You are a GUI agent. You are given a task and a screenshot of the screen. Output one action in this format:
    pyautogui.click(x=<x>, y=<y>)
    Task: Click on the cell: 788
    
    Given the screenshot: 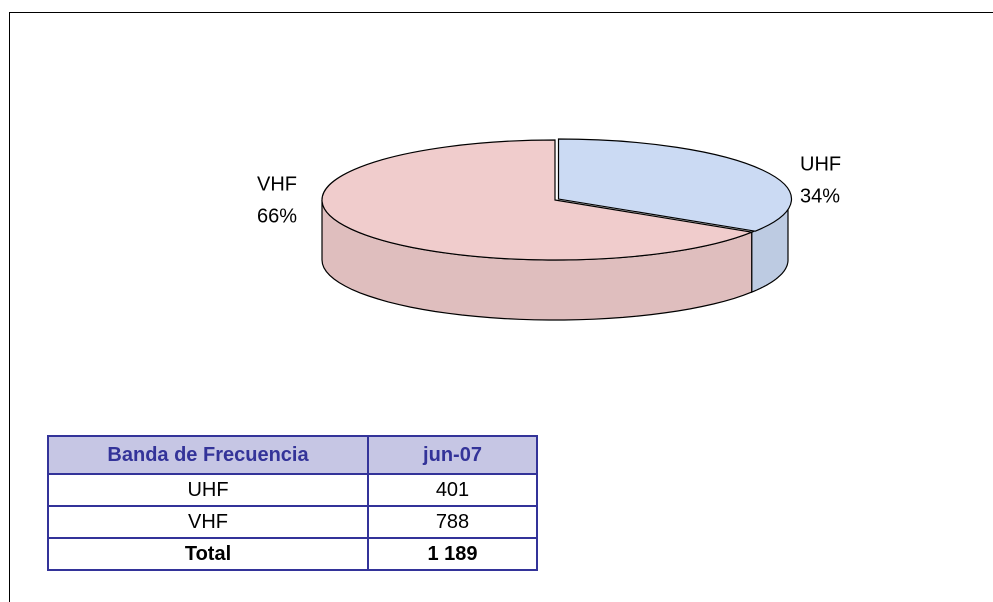 What is the action you would take?
    pyautogui.click(x=452, y=522)
    